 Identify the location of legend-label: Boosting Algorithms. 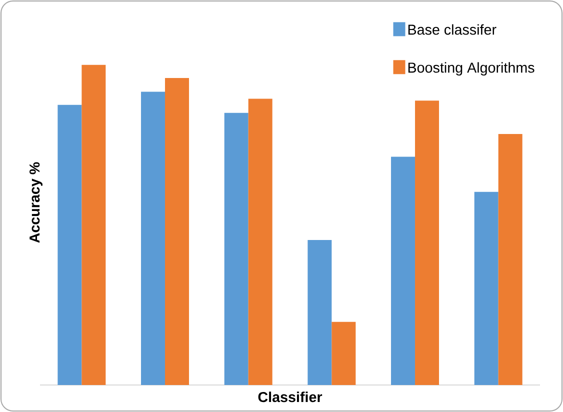
(471, 69).